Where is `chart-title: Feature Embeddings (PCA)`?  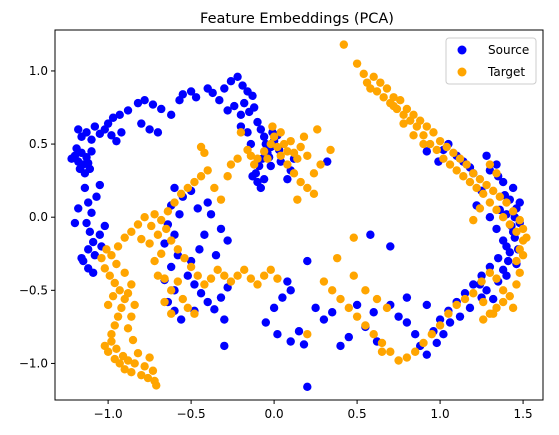
chart-title: Feature Embeddings (PCA) is located at coordinates (297, 19).